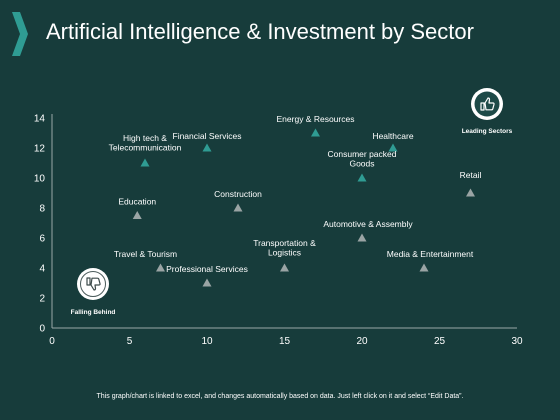 The image size is (560, 420). What do you see at coordinates (392, 136) in the screenshot?
I see `data-point-label: Healthcare` at bounding box center [392, 136].